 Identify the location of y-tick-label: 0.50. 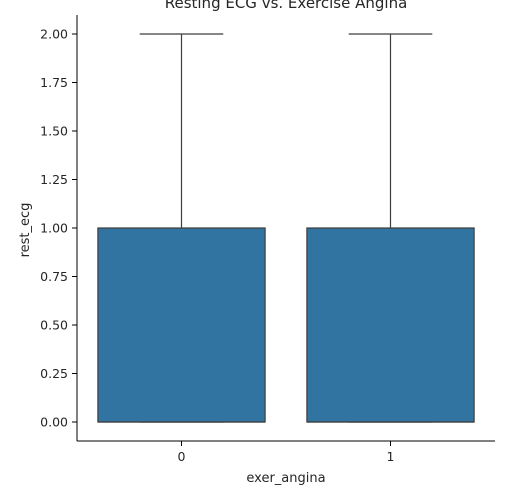
(54, 325).